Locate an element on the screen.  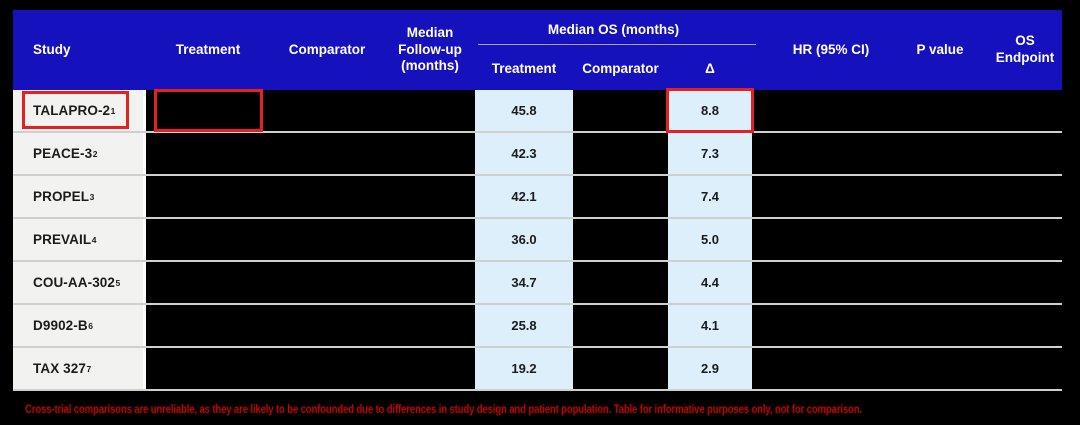
os-delta-cell: 7.4 is located at coordinates (710, 196).